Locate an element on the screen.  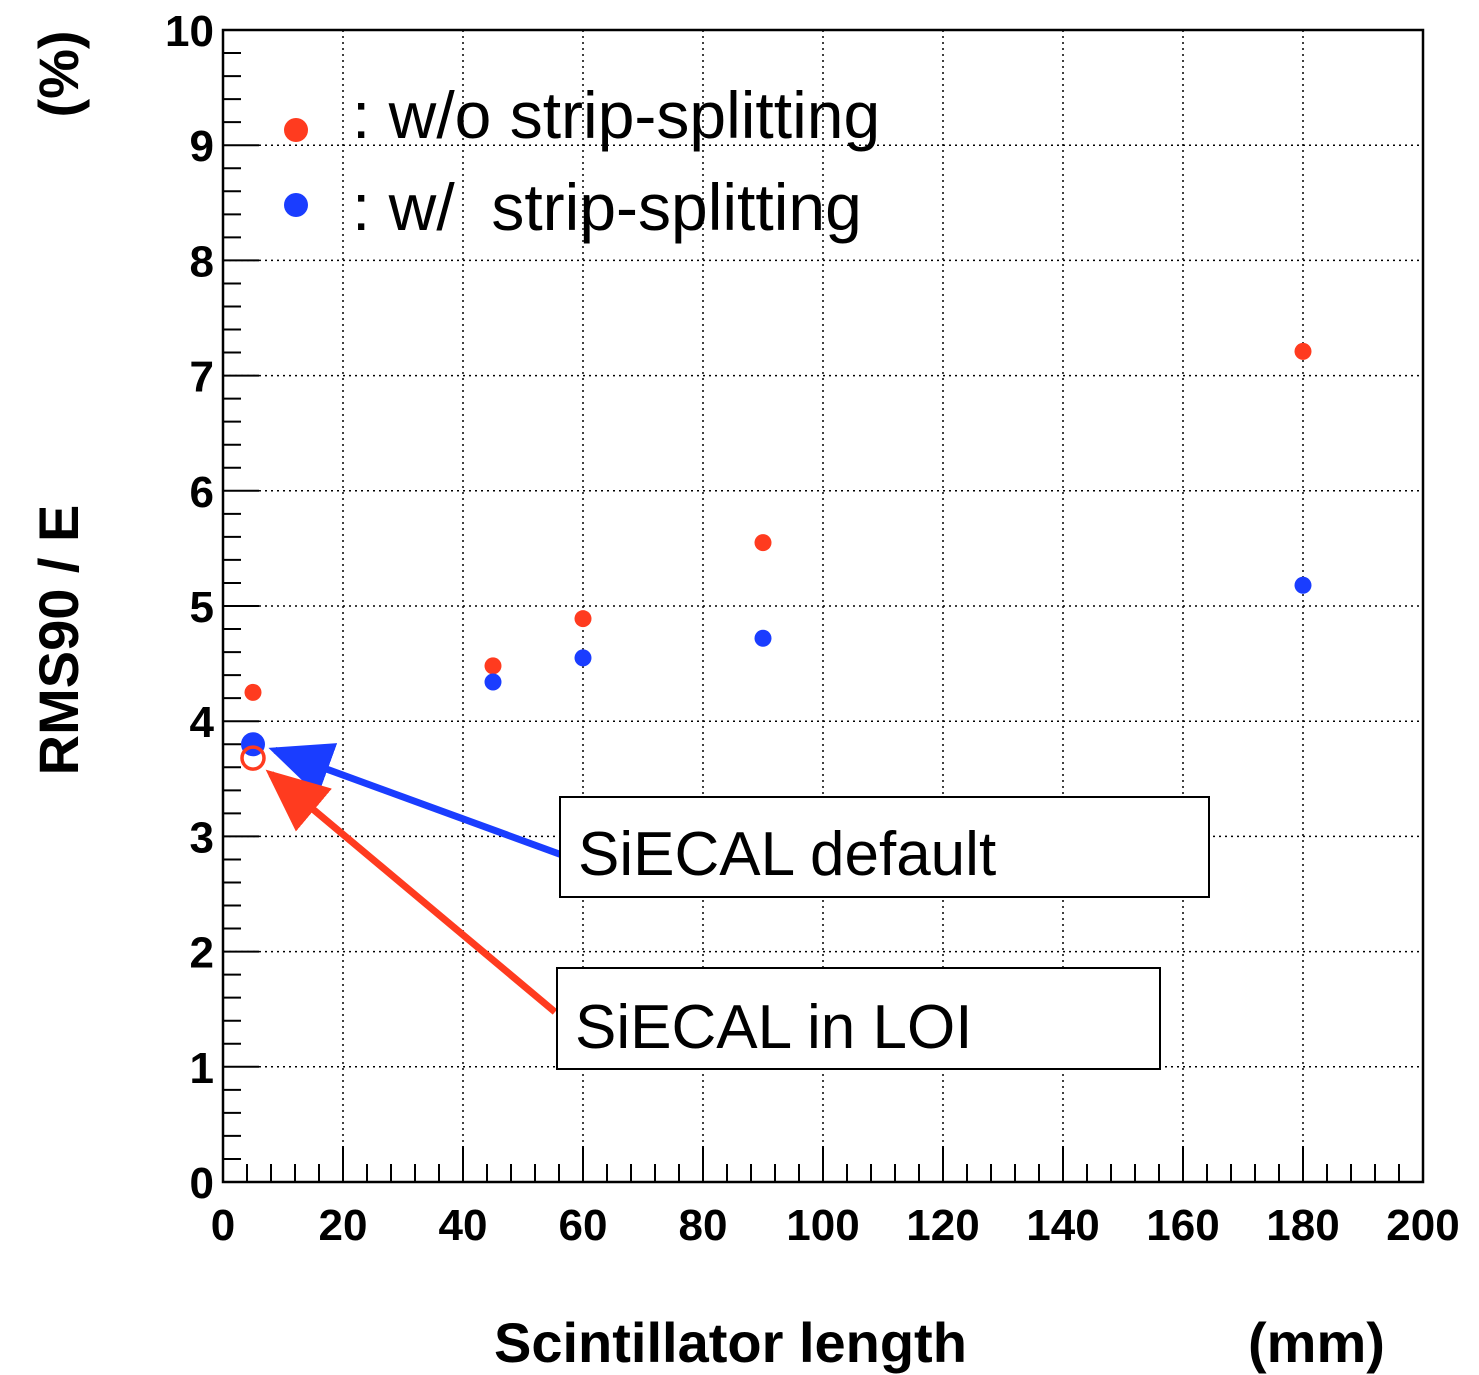
legend-label-1: : w/ strip-splitting is located at coordinates (607, 207).